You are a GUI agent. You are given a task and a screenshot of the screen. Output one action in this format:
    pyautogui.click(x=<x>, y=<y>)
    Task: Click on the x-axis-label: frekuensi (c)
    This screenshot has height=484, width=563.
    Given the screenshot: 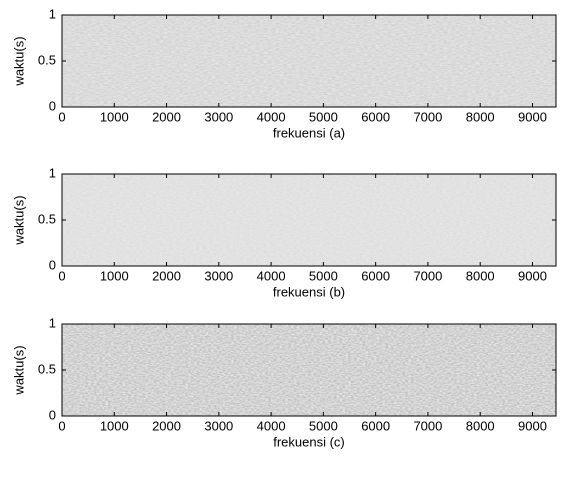 What is the action you would take?
    pyautogui.click(x=309, y=441)
    